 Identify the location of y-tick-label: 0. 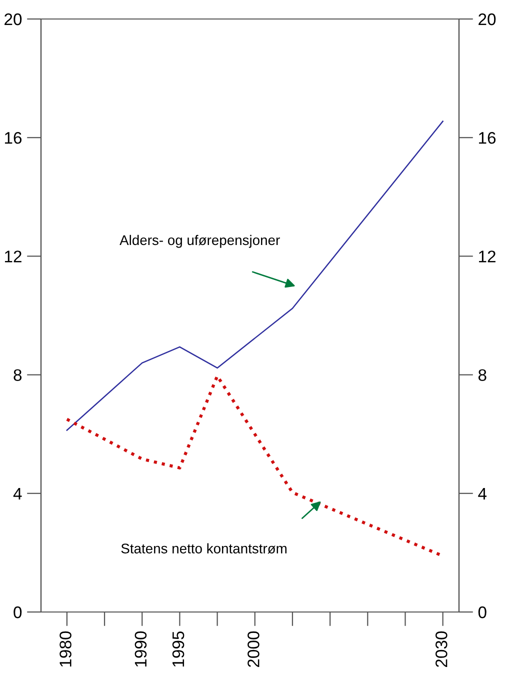
(18, 612).